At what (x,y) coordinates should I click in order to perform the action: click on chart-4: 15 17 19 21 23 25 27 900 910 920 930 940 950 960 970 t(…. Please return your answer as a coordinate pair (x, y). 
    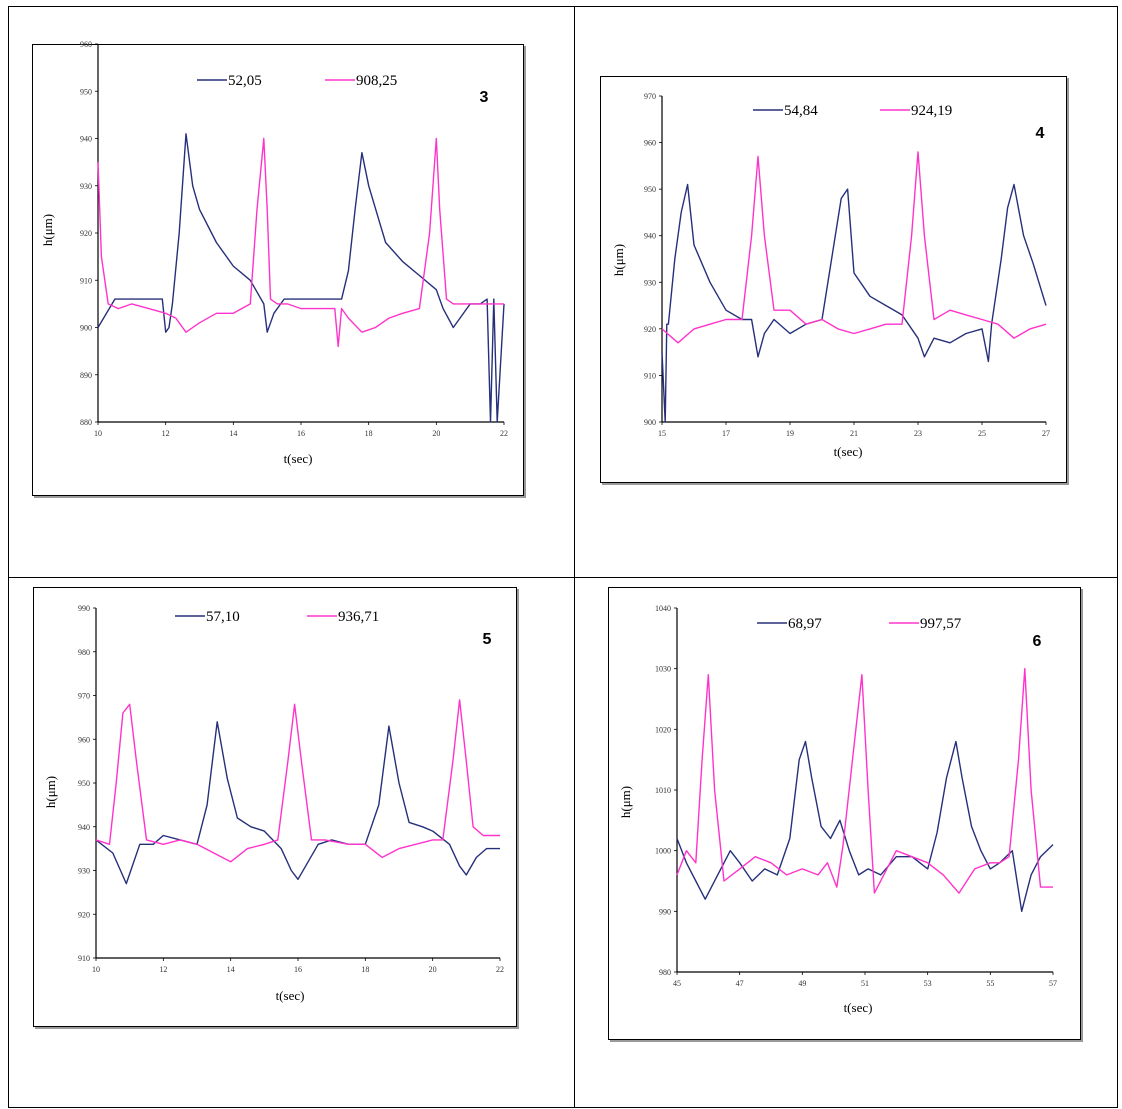
    Looking at the image, I should click on (830, 275).